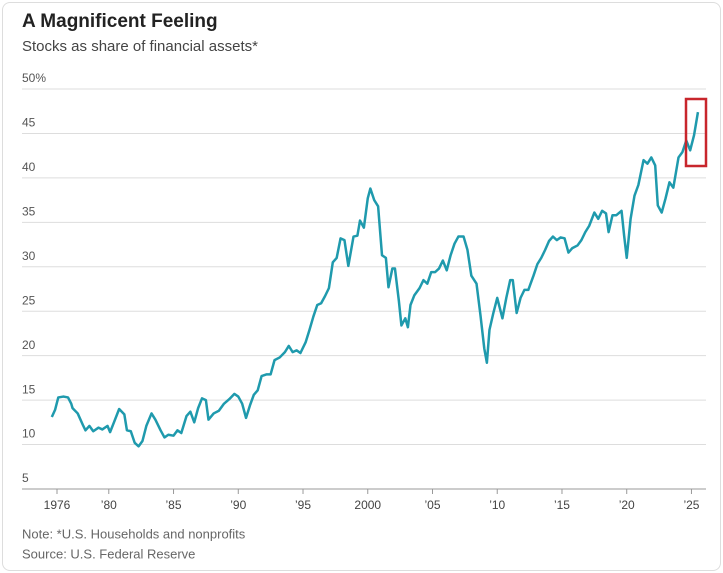  What do you see at coordinates (25, 478) in the screenshot?
I see `y-tick-label: 5` at bounding box center [25, 478].